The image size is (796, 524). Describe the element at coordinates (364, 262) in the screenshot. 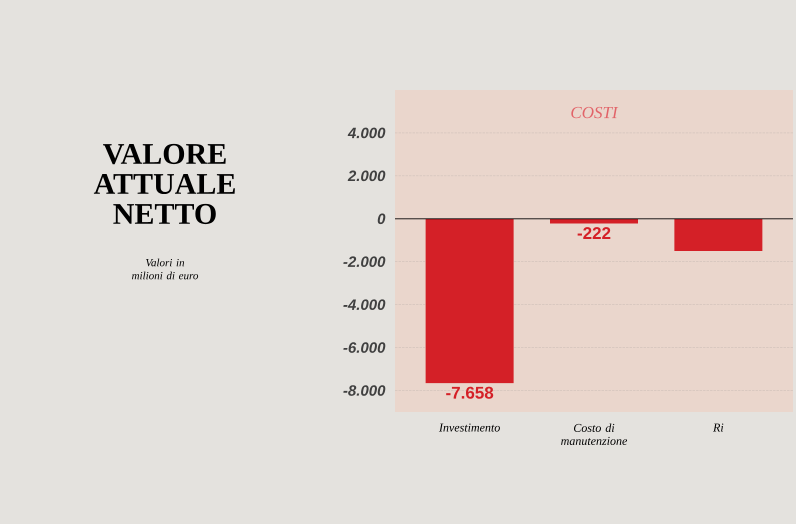

I see `y-tick-label: -2.000` at that location.